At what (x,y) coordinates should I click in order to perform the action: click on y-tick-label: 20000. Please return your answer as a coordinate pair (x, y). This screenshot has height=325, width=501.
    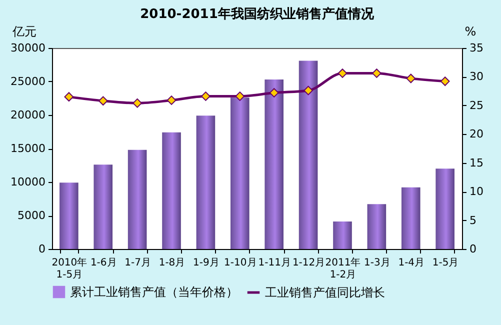
    Looking at the image, I should click on (28, 115).